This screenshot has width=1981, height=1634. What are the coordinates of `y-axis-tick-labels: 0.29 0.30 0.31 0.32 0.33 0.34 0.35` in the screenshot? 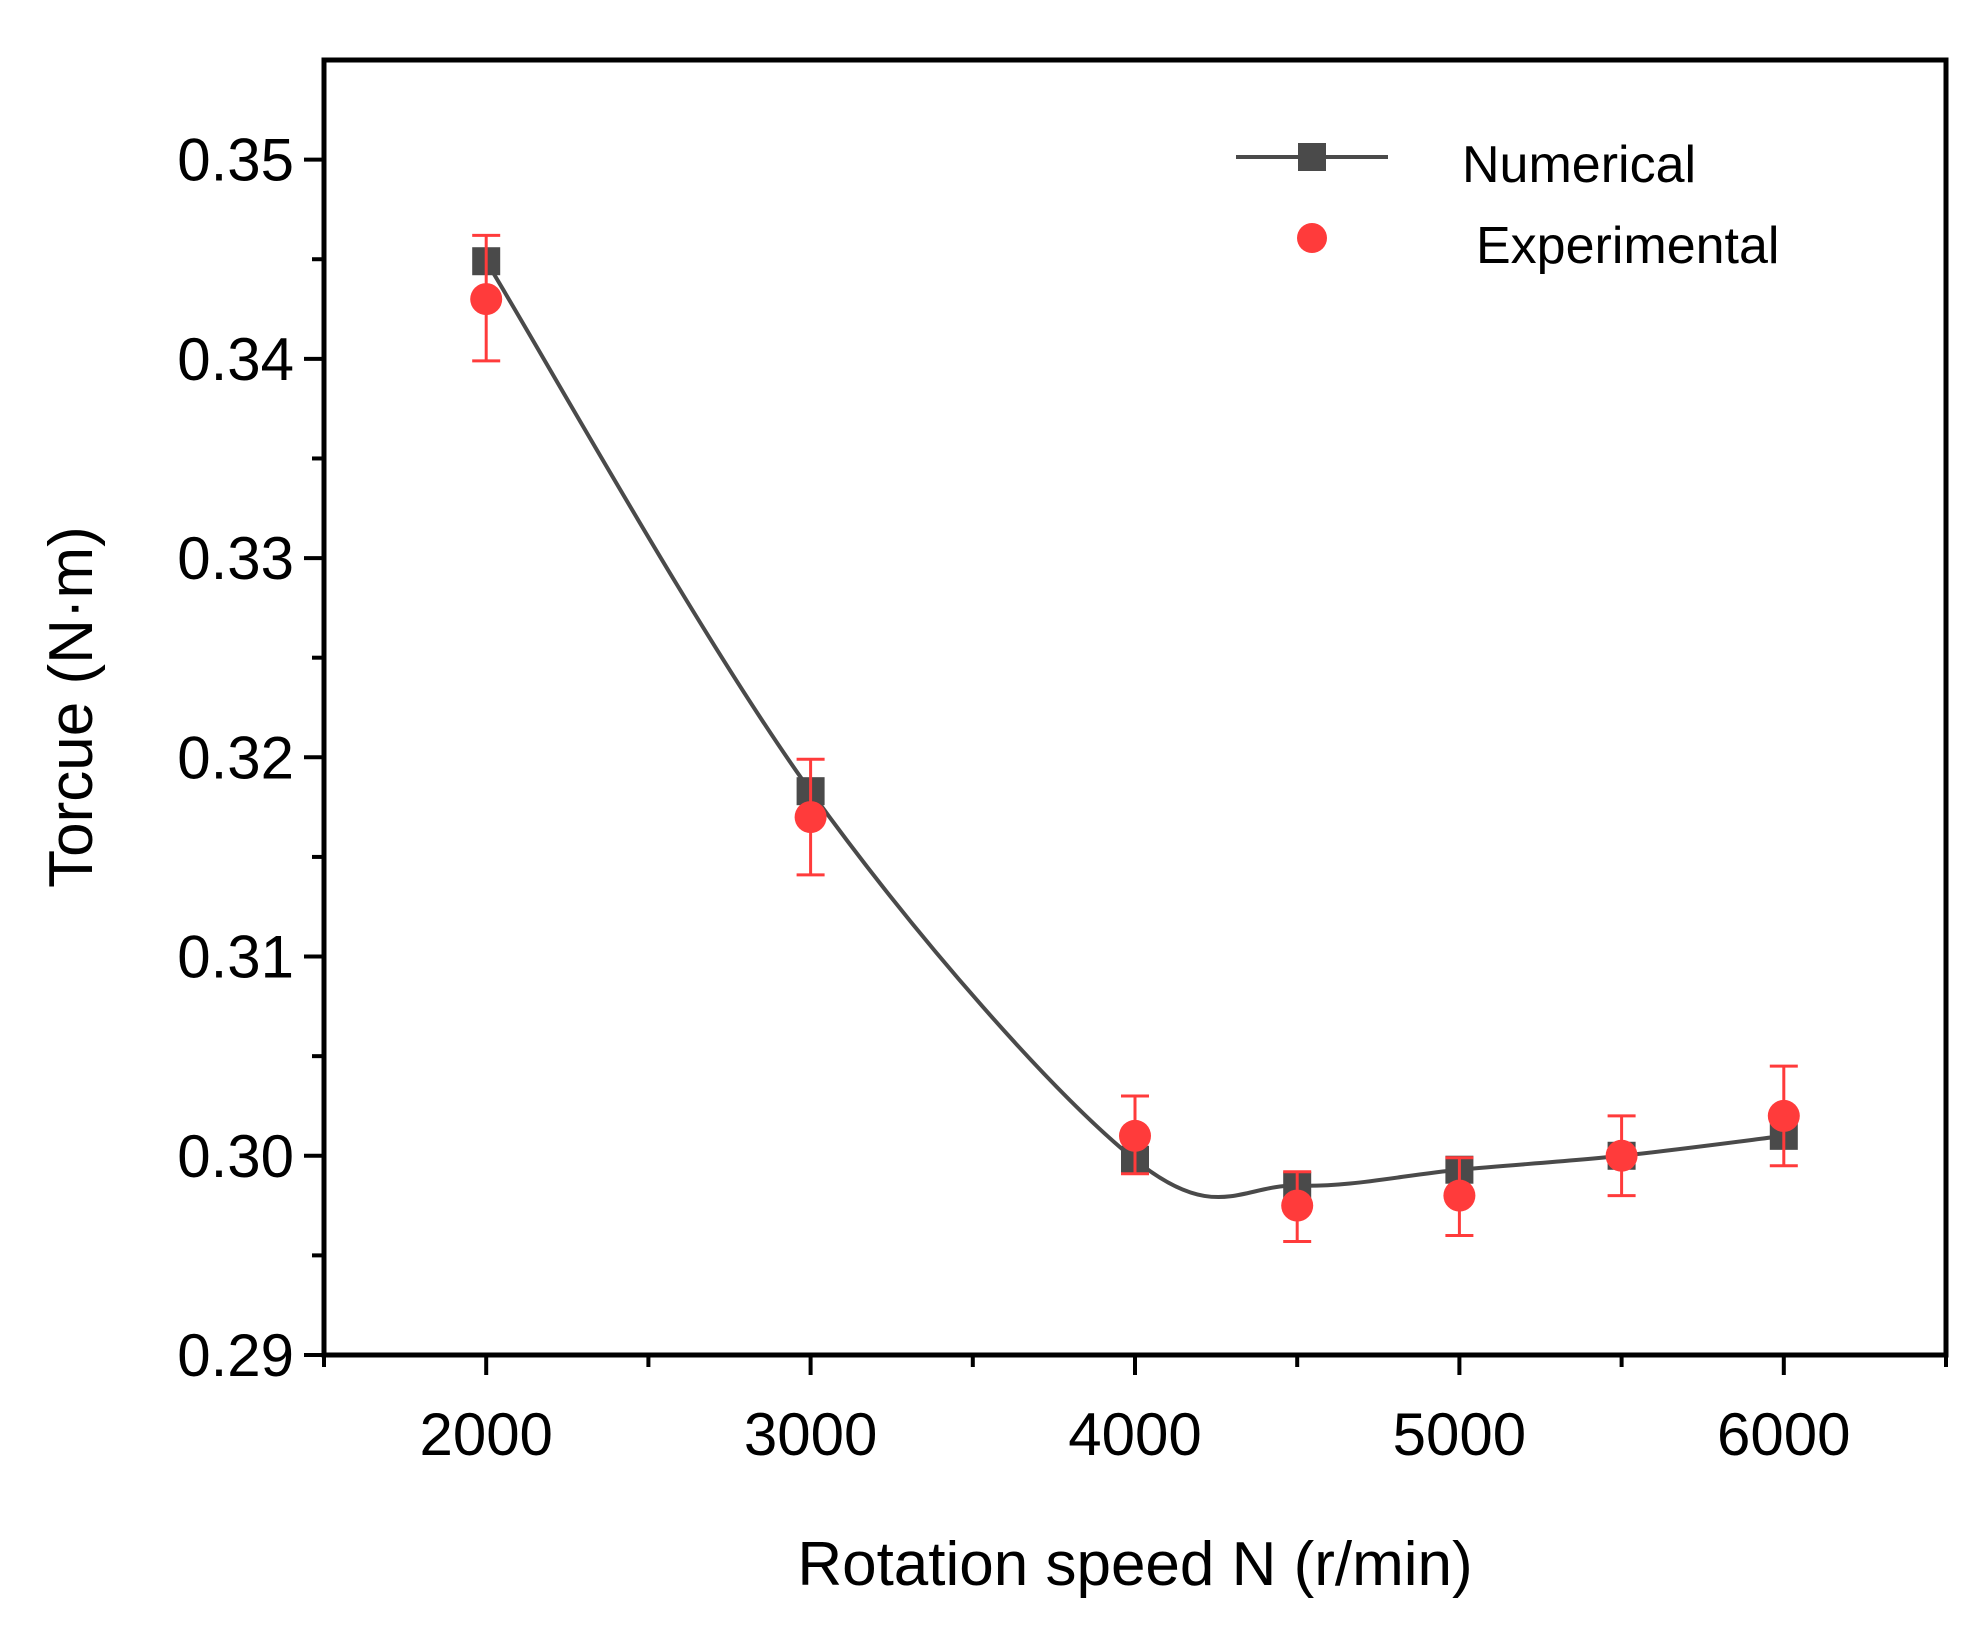 It's located at (235, 758).